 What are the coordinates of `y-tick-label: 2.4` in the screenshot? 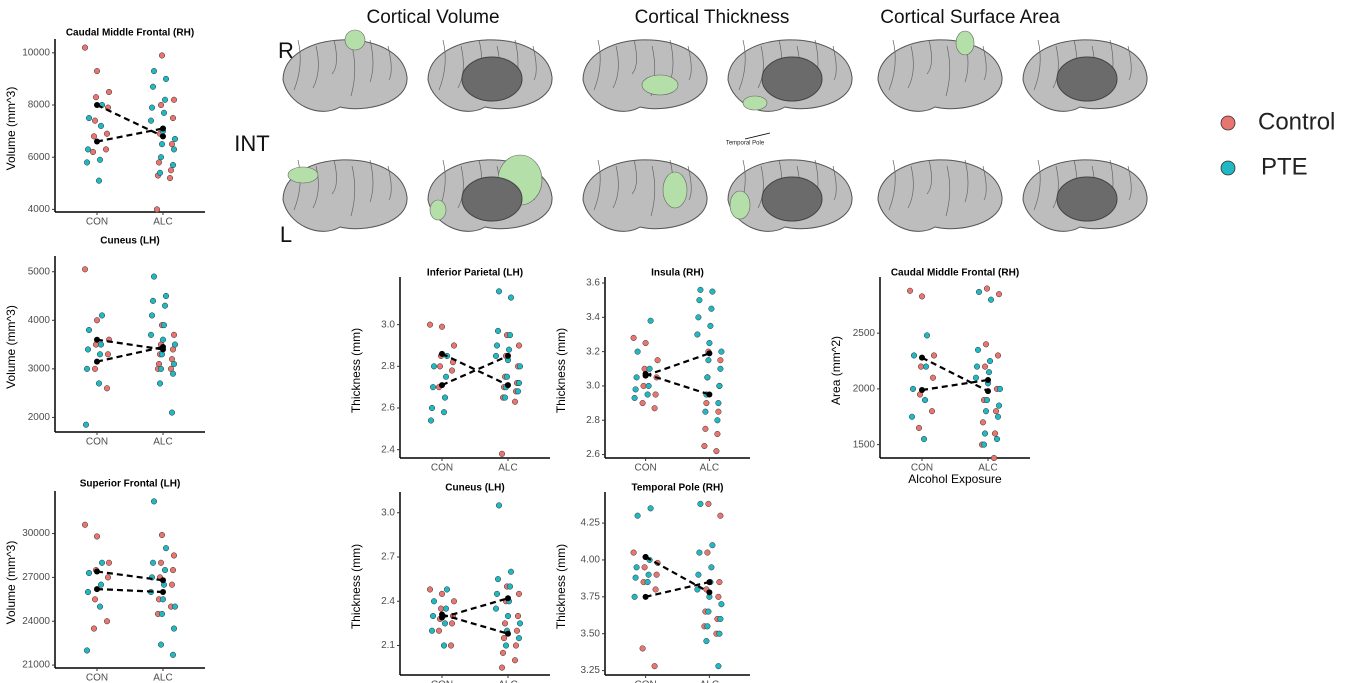 It's located at (388, 449).